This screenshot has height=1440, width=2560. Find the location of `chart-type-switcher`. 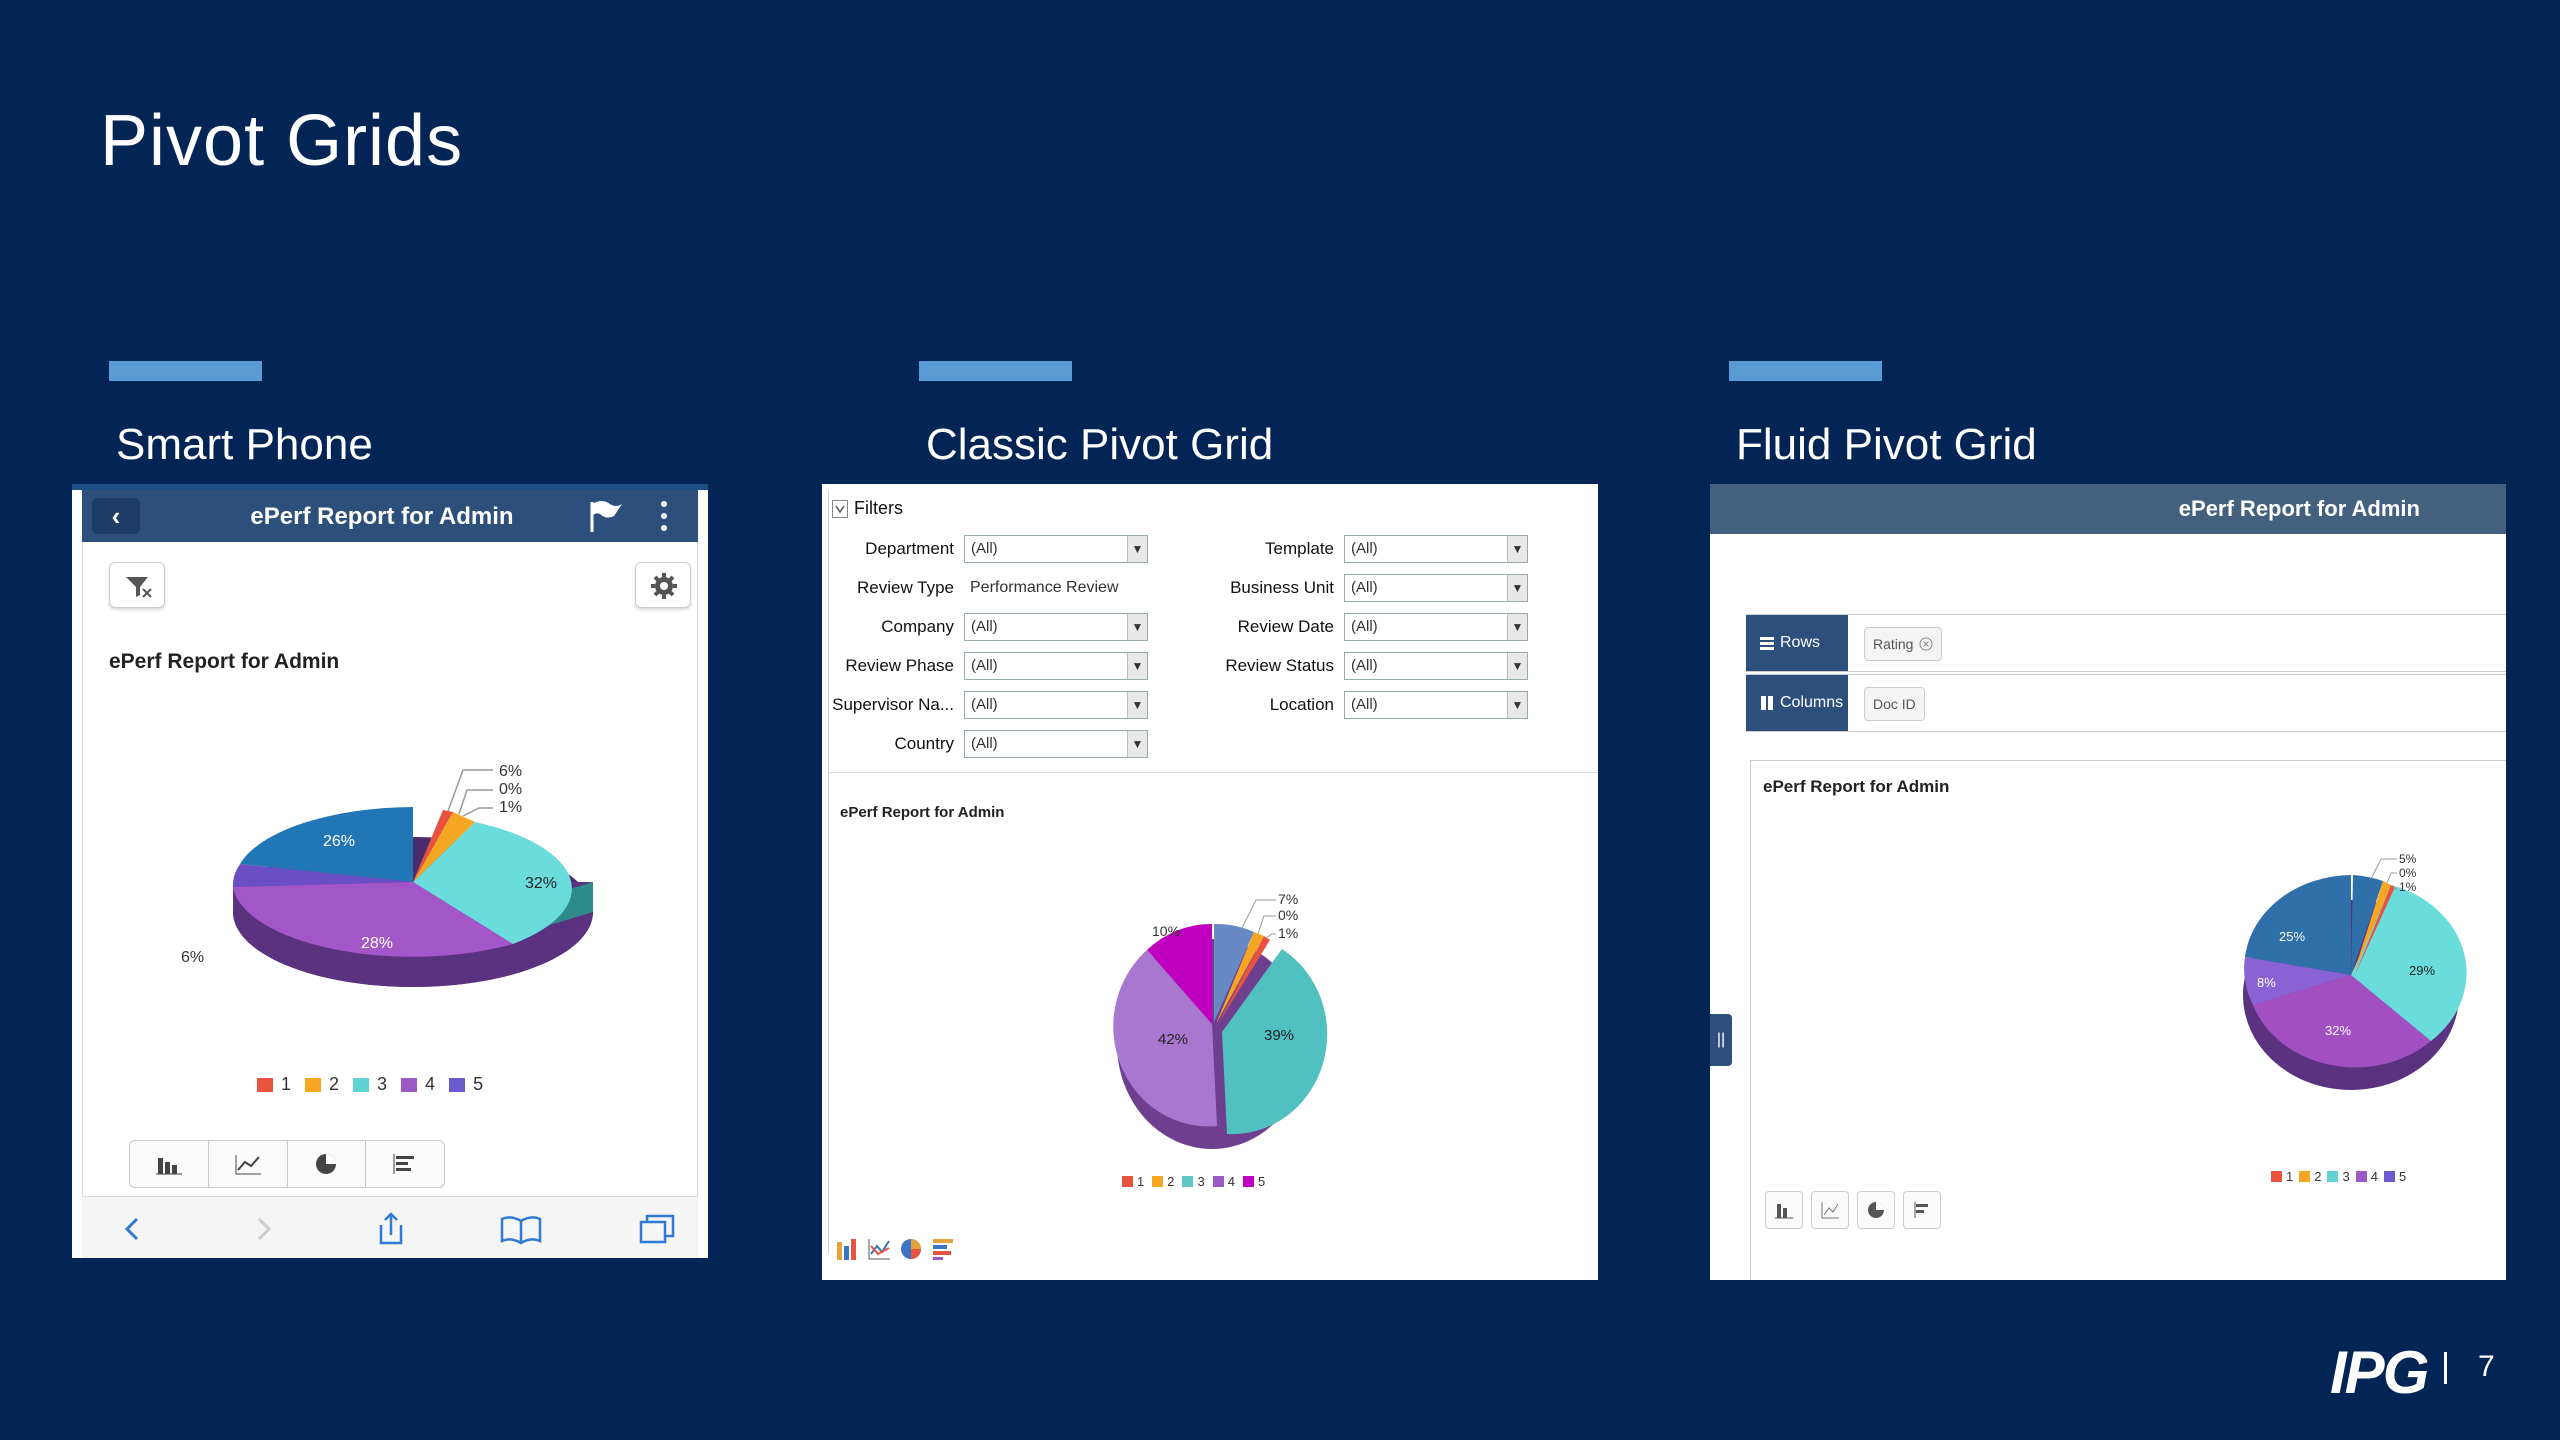

chart-type-switcher is located at coordinates (287, 1164).